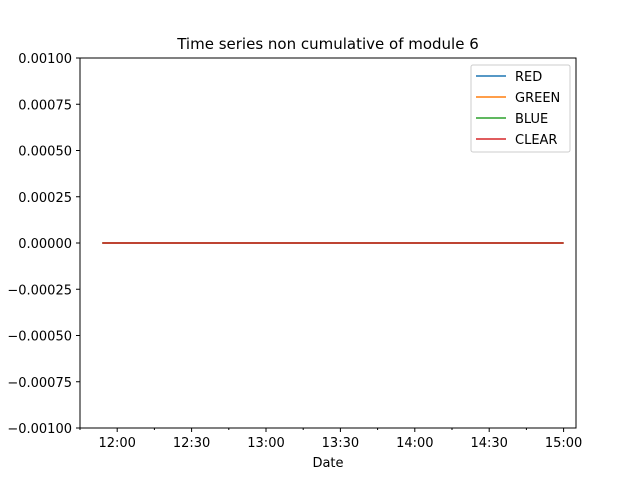  Describe the element at coordinates (39, 337) in the screenshot. I see `y-tick-label: −0.00050` at that location.